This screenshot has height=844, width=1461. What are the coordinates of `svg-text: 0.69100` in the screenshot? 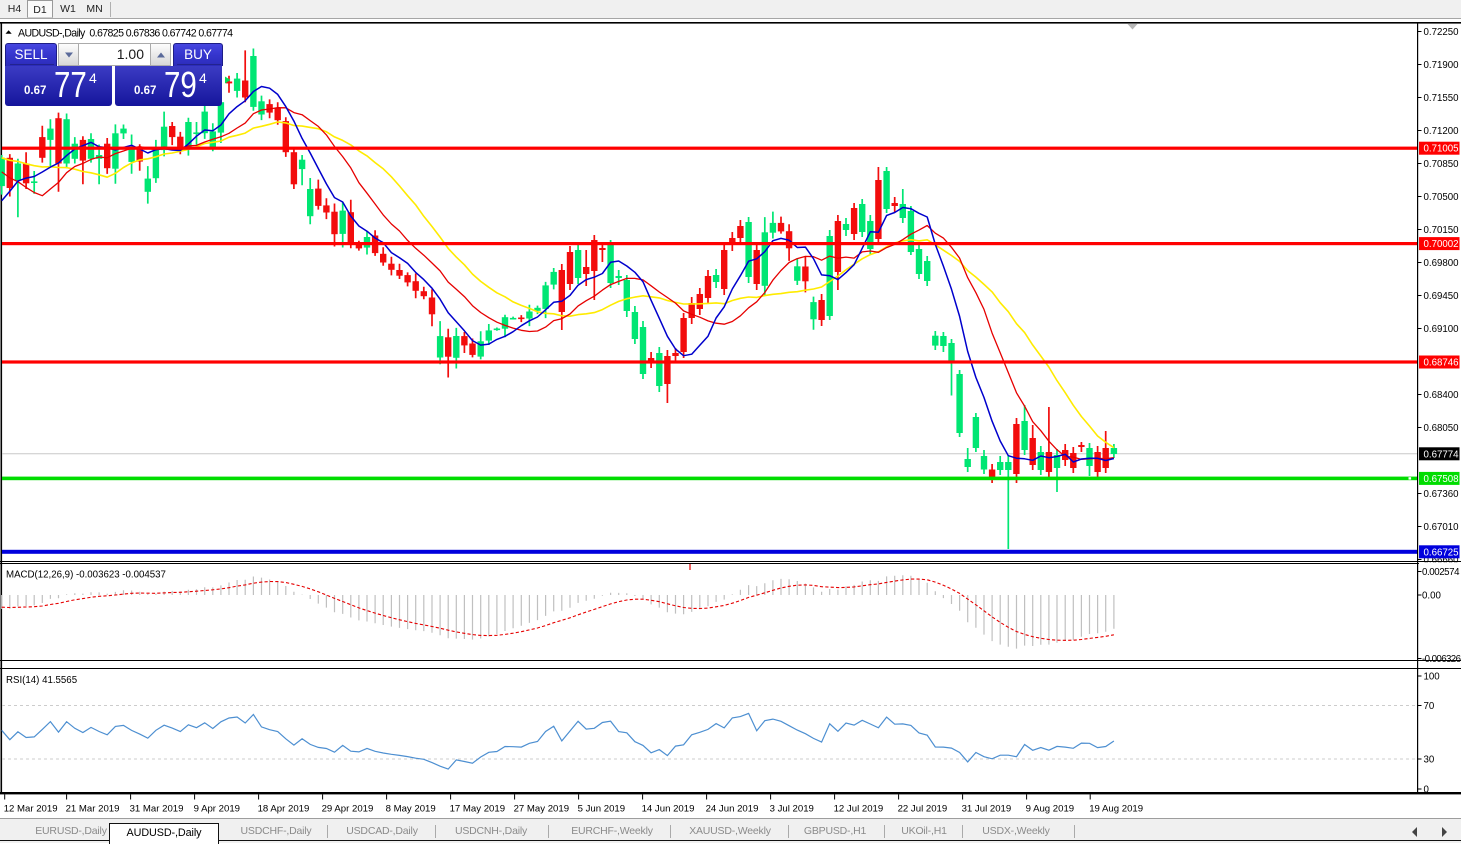 It's located at (1442, 329).